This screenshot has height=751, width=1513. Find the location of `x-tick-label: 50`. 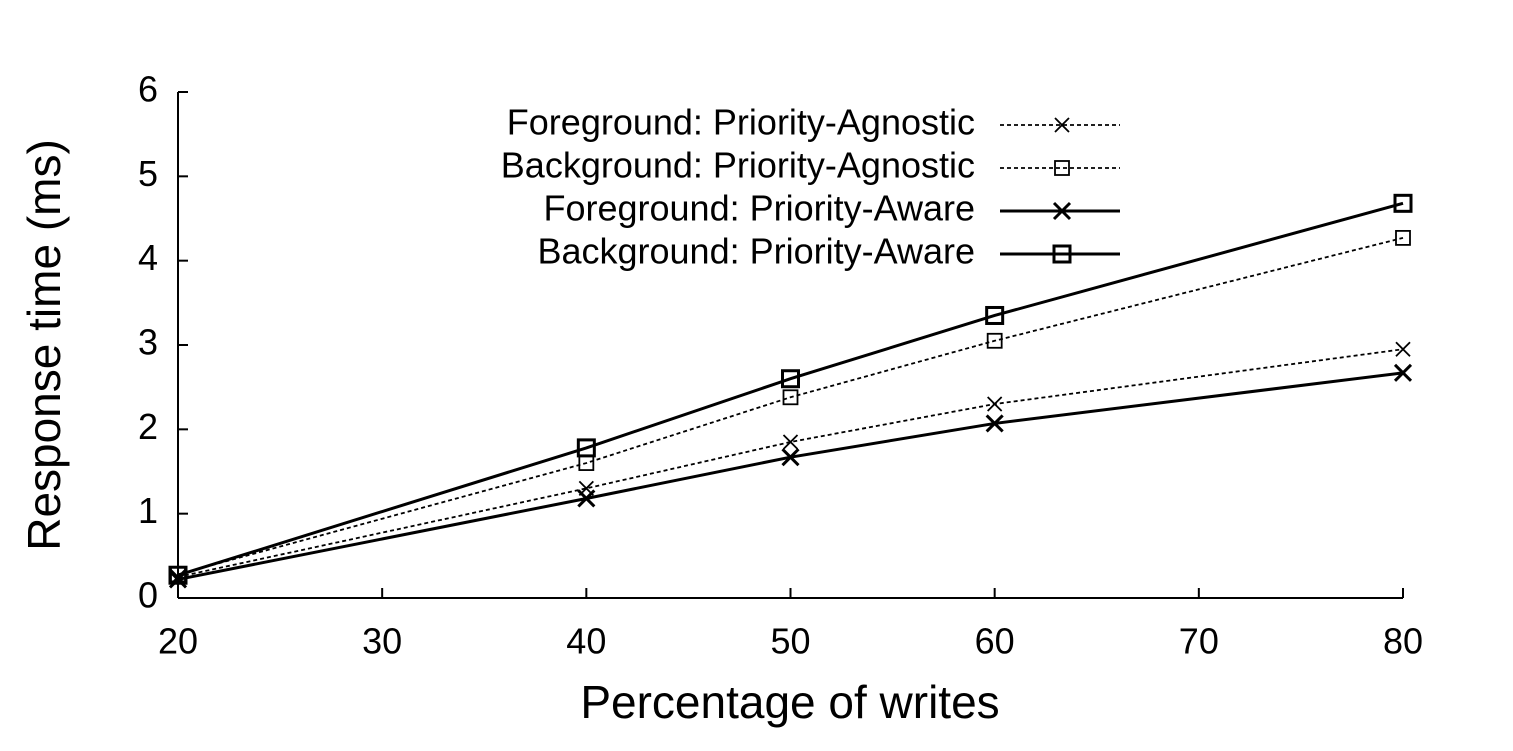

x-tick-label: 50 is located at coordinates (790, 641).